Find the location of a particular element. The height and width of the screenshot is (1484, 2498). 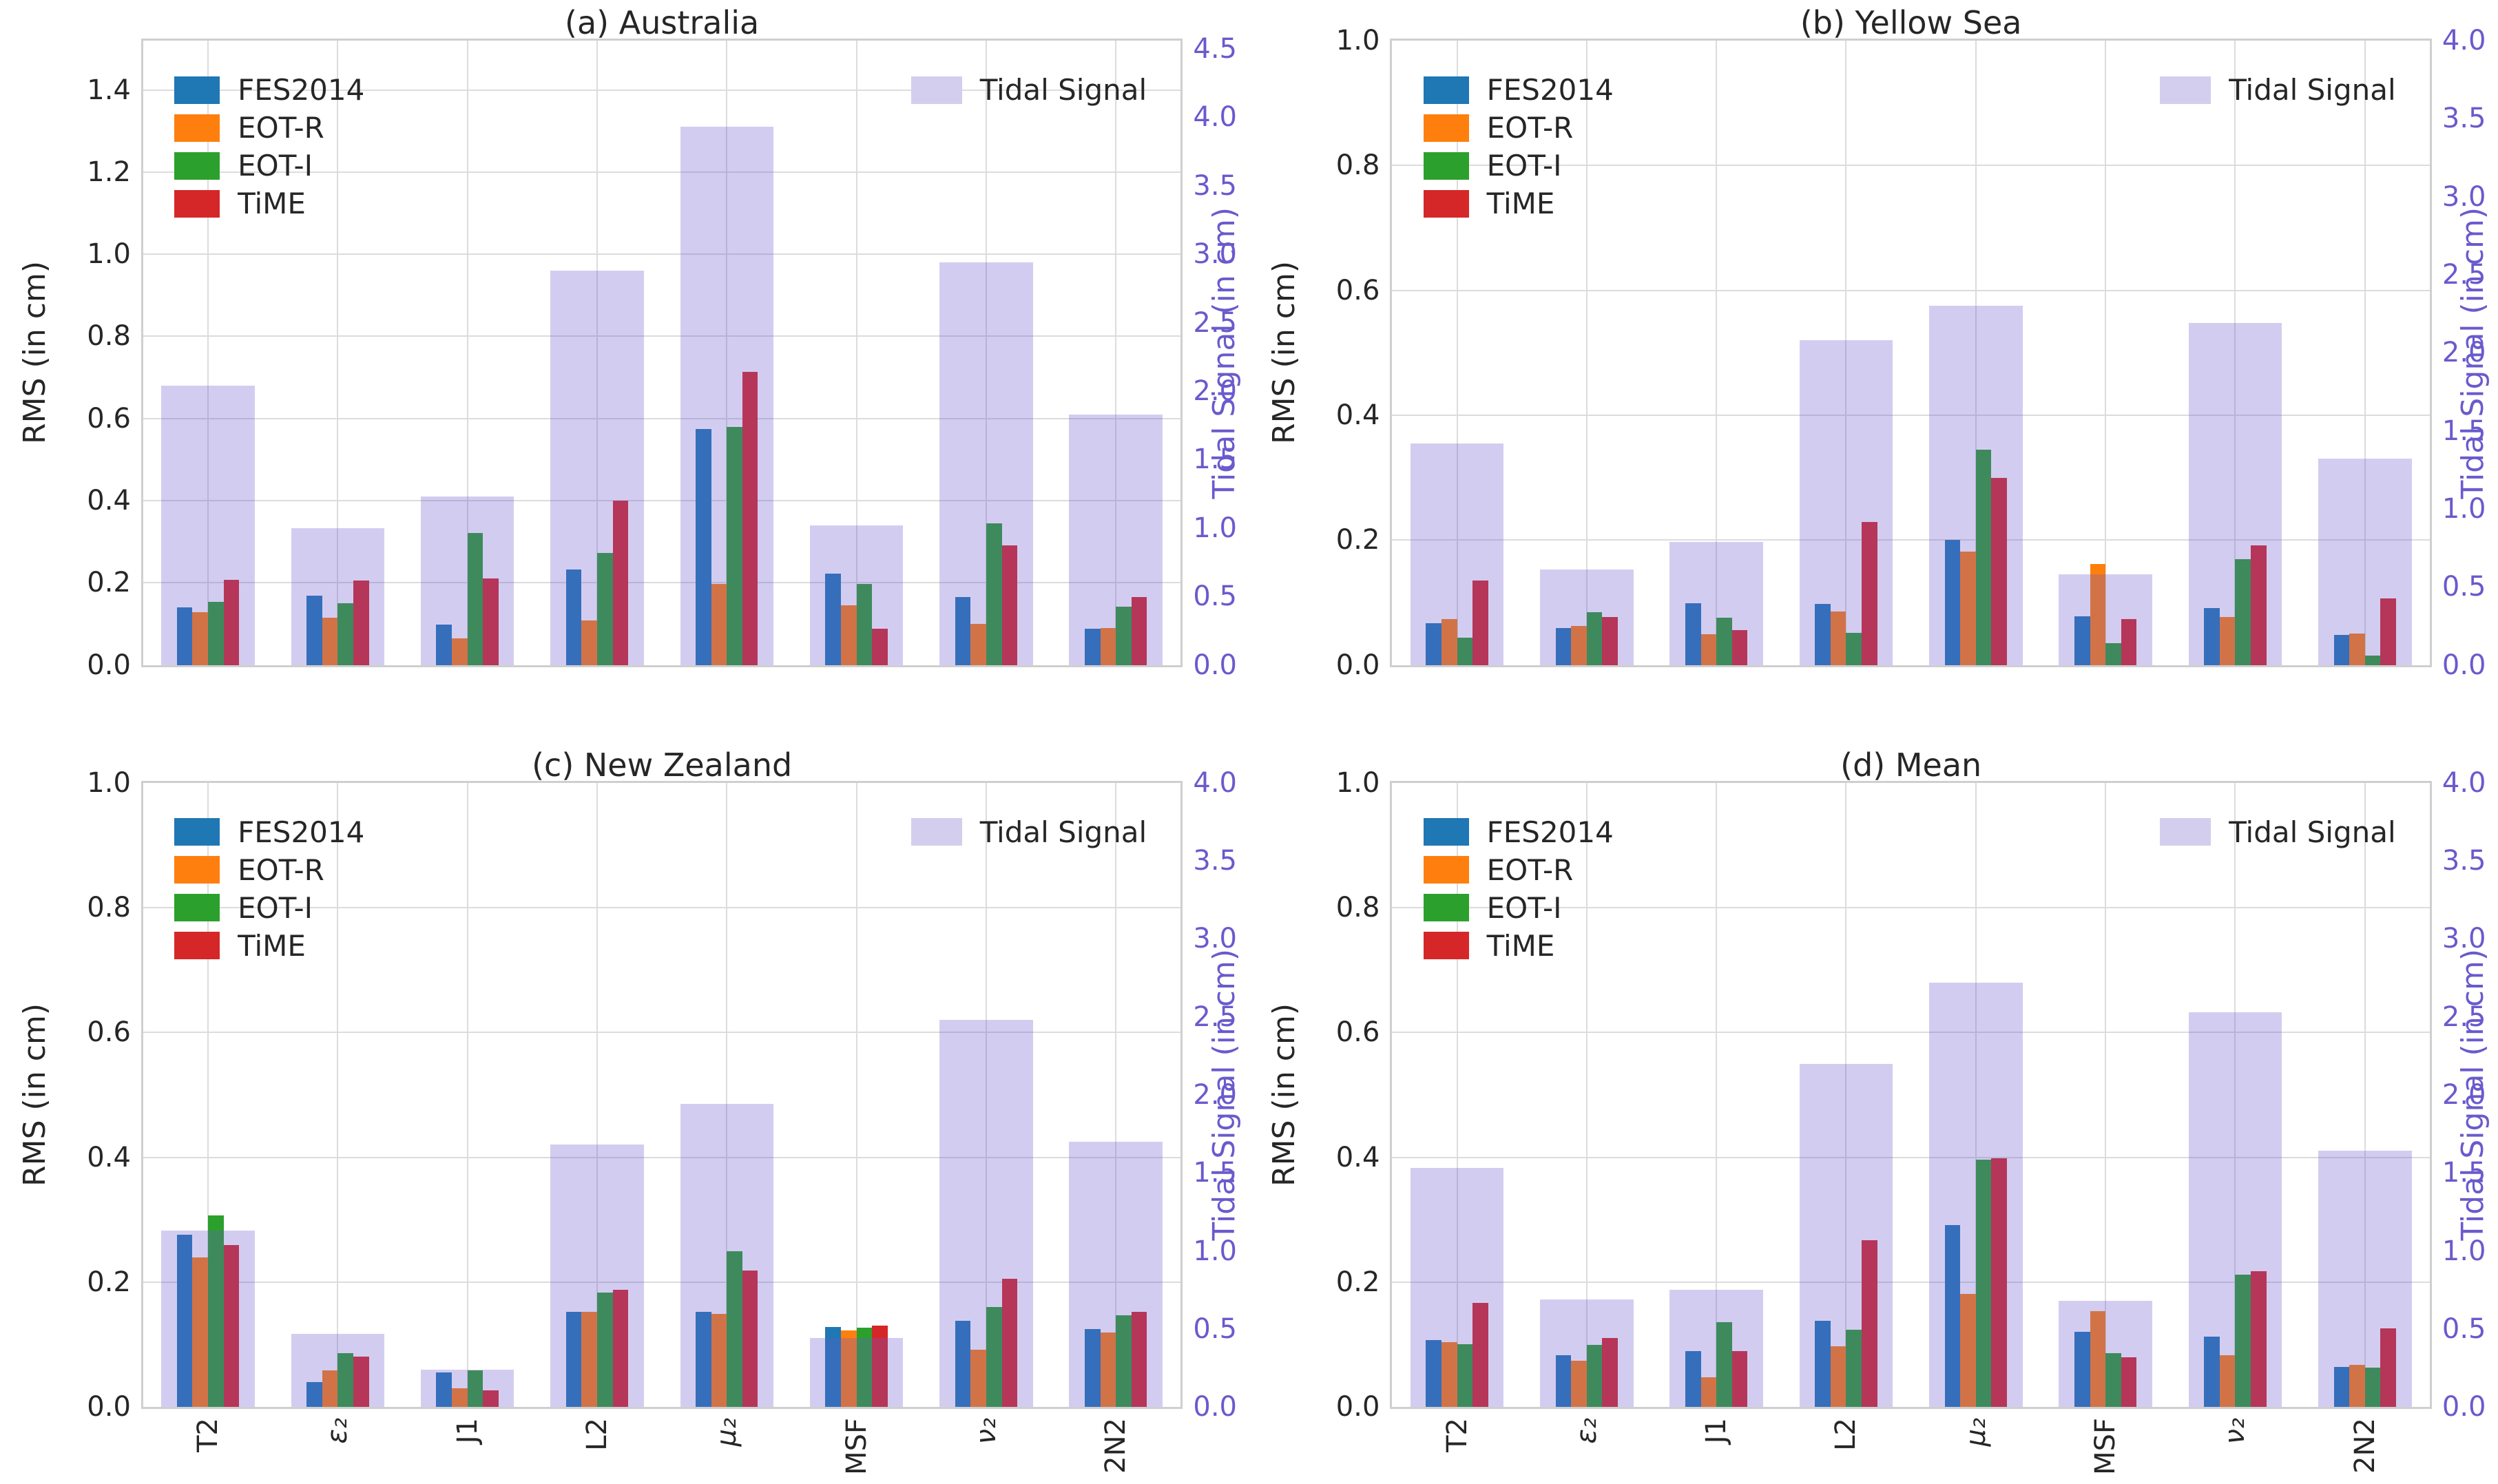

y-tick-label-right: 1.0 is located at coordinates (2464, 1251).